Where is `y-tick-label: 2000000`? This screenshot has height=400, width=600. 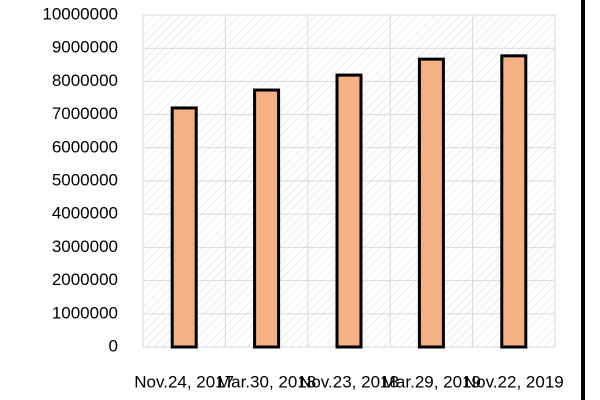 y-tick-label: 2000000 is located at coordinates (85, 279).